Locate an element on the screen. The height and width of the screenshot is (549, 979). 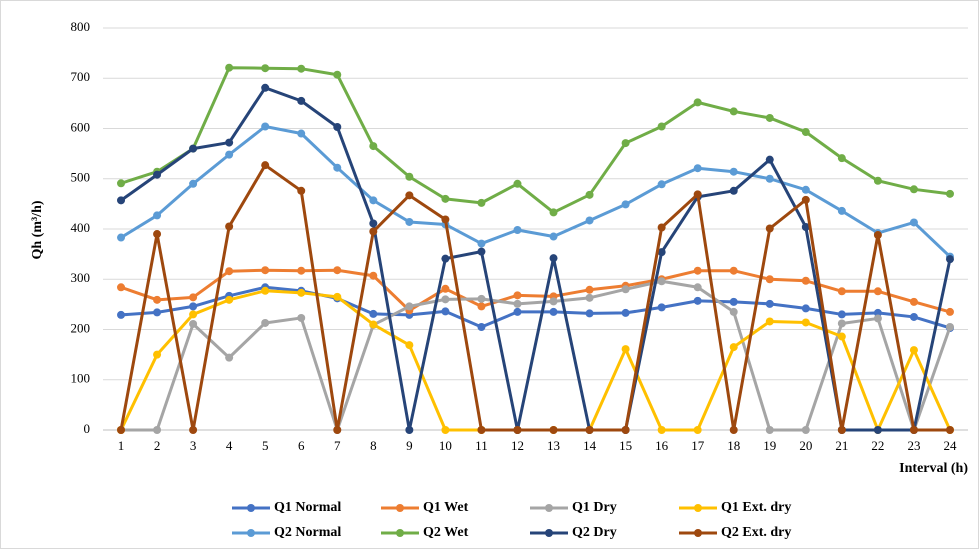
x-tick-label: 8 is located at coordinates (373, 445).